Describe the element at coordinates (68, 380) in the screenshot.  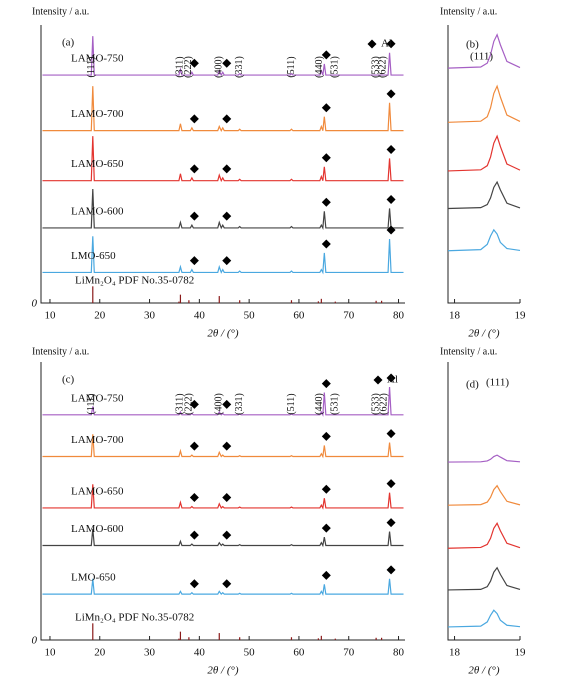
I see `panel-label: (c)` at that location.